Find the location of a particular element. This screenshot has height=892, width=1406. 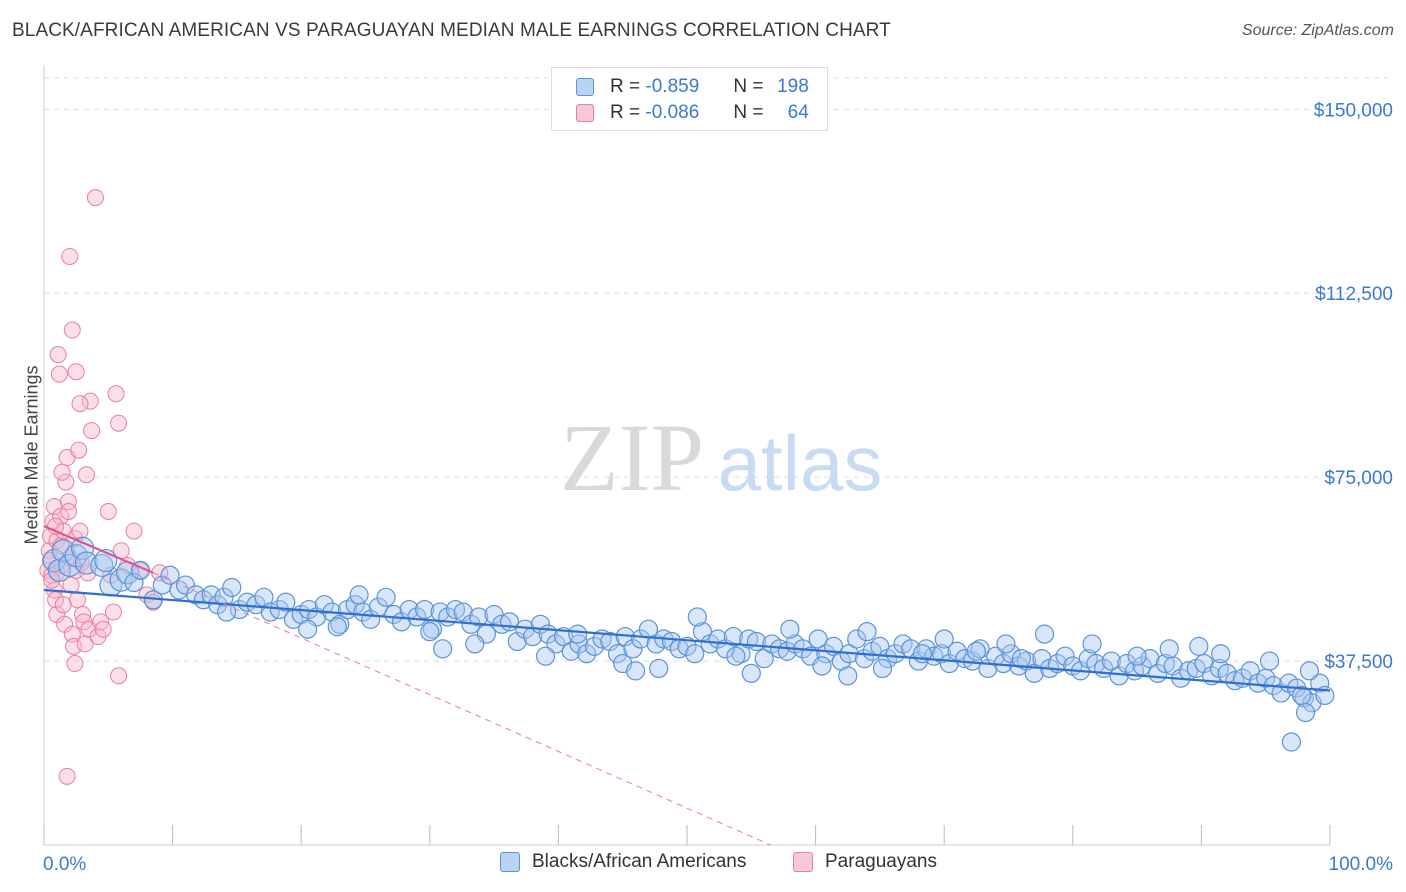

stats-legend: R = -0.859 N = 198 R = -0.086 N = 64 is located at coordinates (689, 99).